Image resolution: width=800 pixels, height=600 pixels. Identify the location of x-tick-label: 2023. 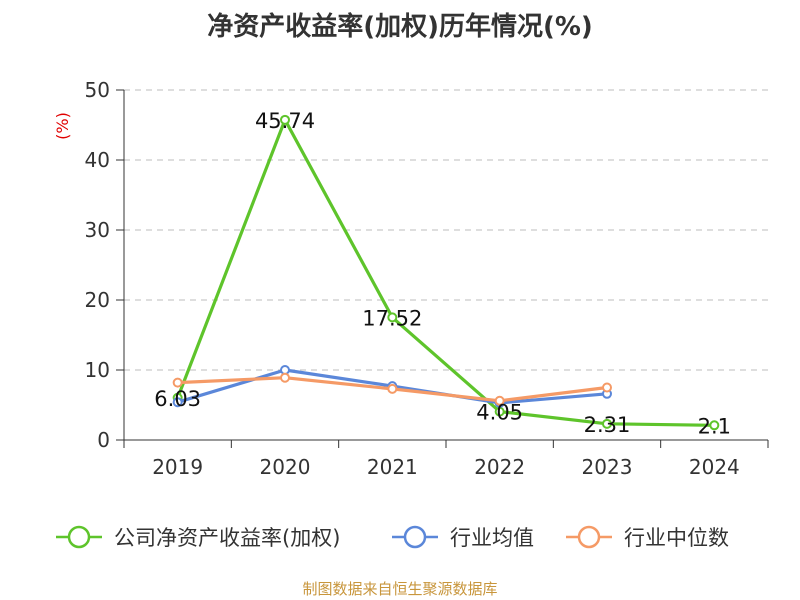
(607, 467).